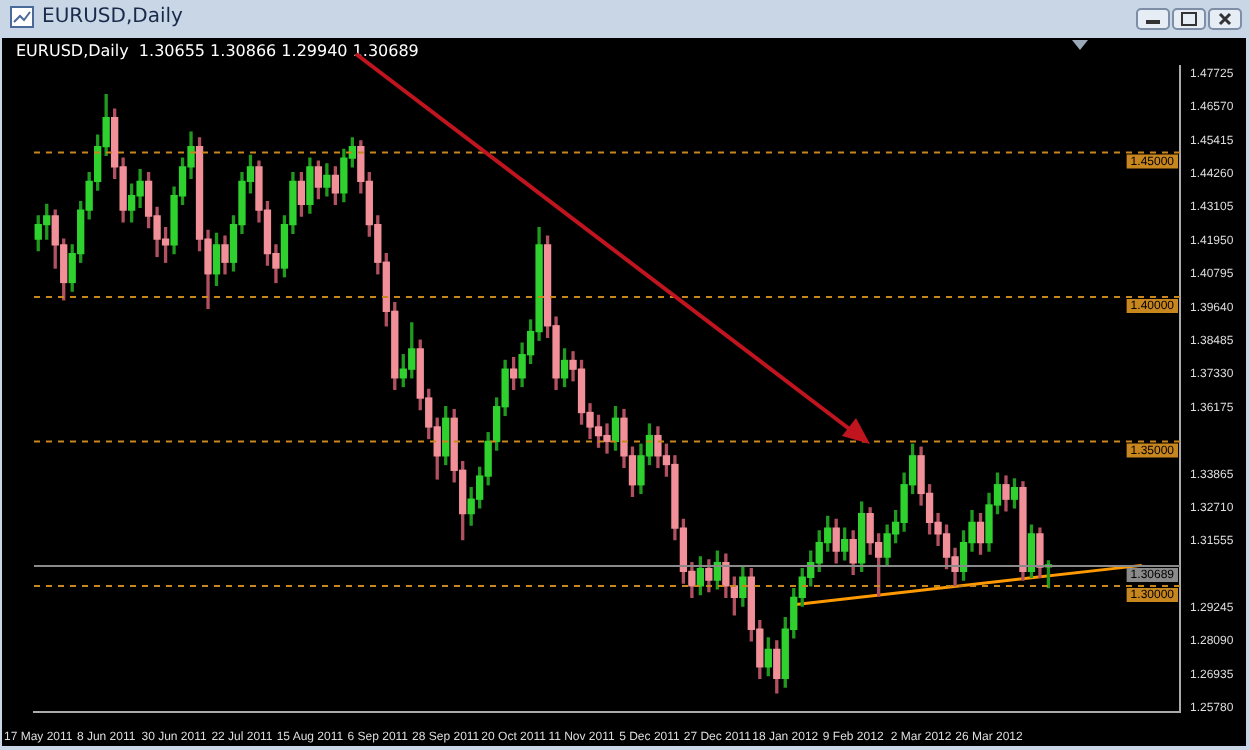 This screenshot has height=750, width=1250. I want to click on candlestick, so click(607, 438).